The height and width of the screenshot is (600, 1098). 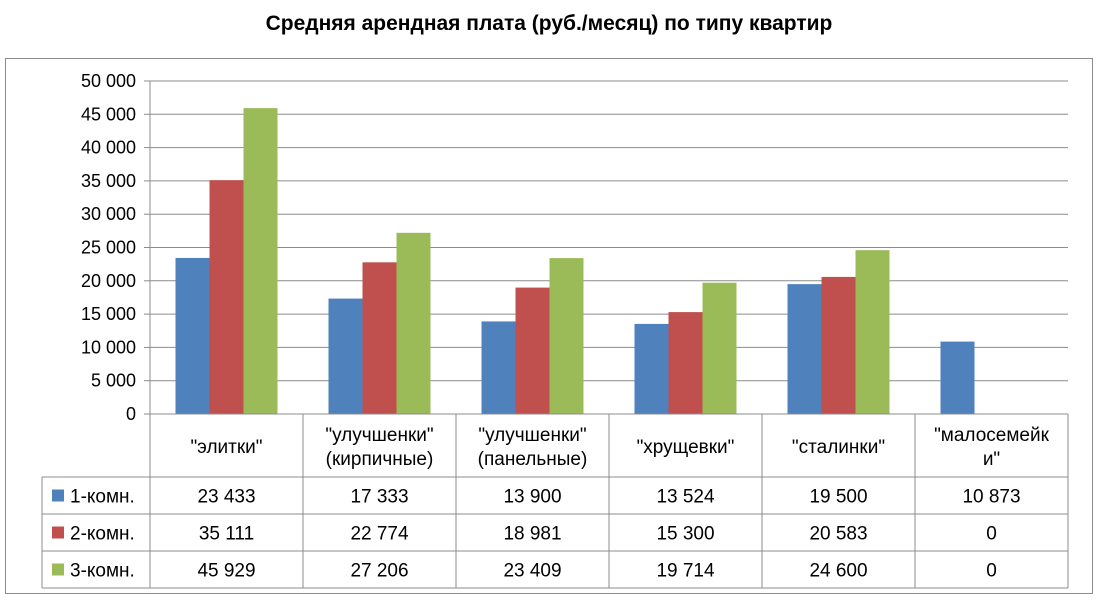 I want to click on legend-label: 1-комн., so click(x=102, y=497).